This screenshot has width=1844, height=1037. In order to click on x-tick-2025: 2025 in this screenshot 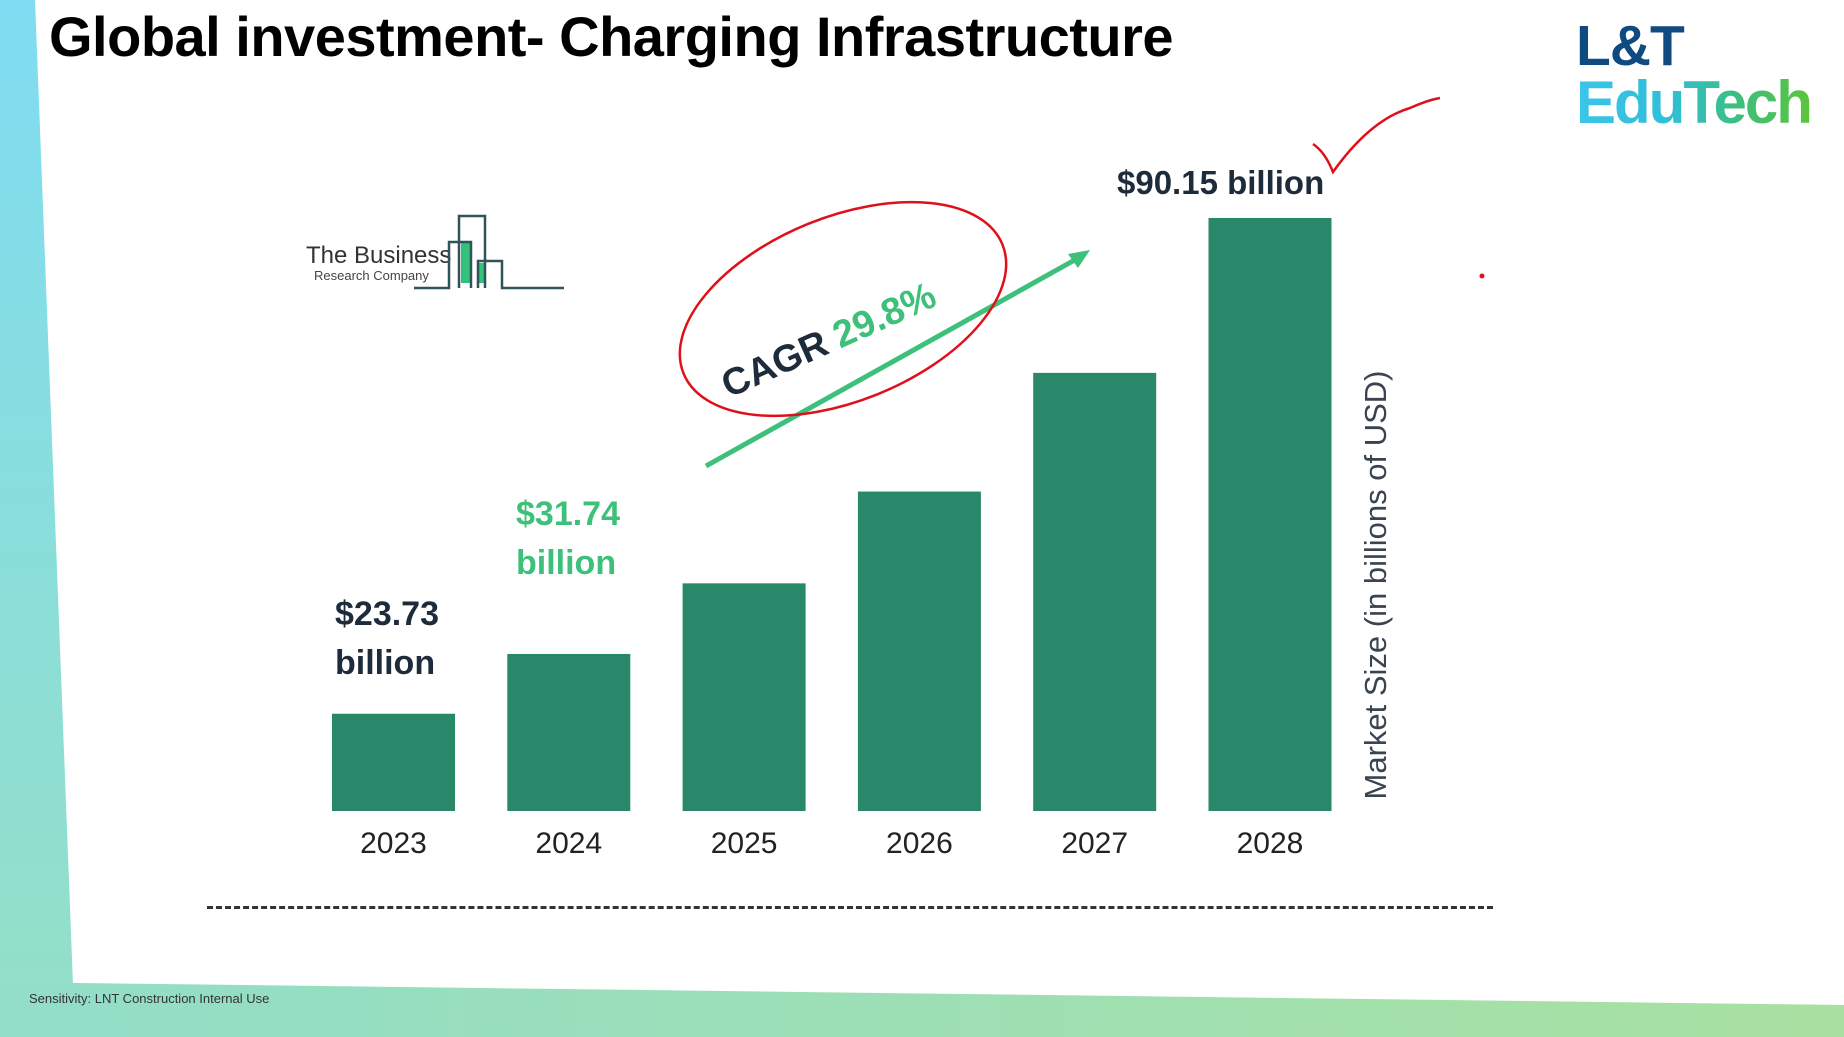, I will do `click(744, 843)`.